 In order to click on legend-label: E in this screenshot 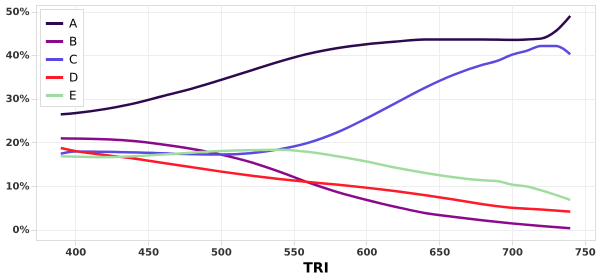, I will do `click(73, 95)`.